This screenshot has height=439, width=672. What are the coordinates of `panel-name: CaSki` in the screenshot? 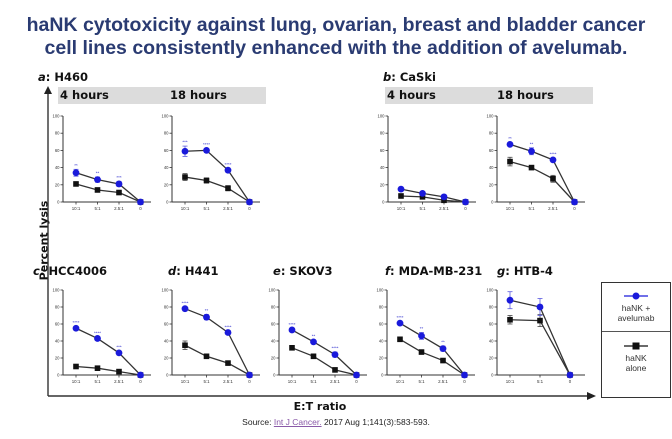 It's located at (417, 77).